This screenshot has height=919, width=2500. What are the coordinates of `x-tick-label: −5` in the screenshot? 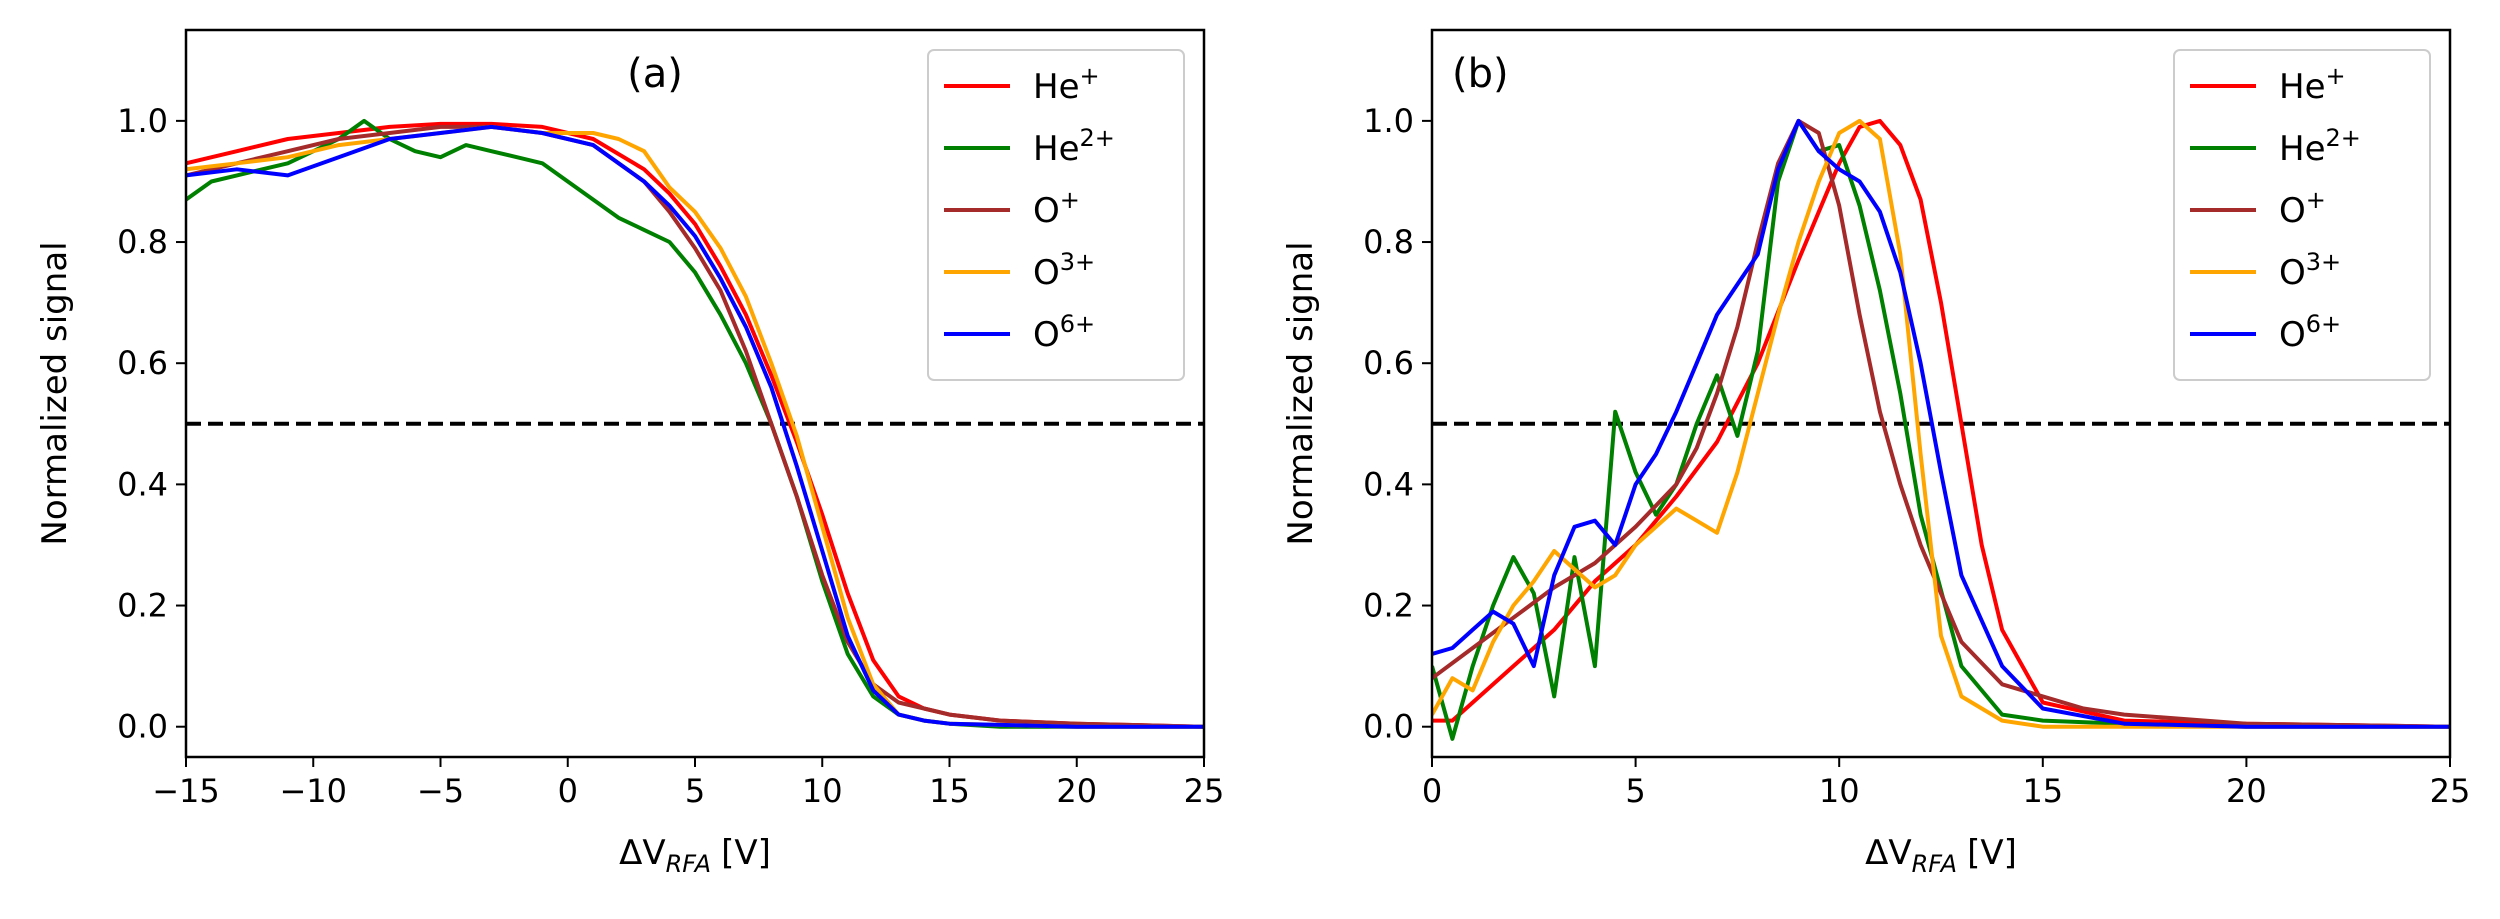 It's located at (440, 791).